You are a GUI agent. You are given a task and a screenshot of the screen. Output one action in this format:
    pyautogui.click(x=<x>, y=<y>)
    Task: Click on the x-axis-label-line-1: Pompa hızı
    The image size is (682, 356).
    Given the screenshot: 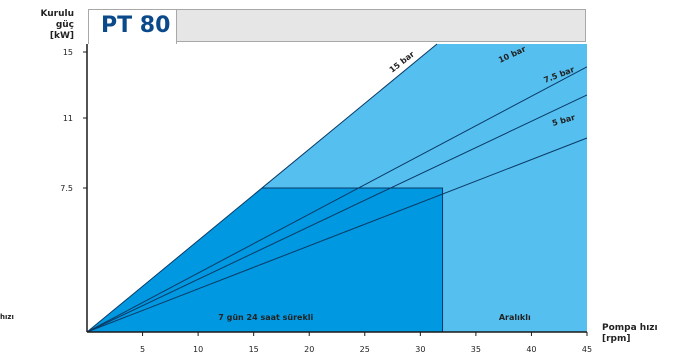 What is the action you would take?
    pyautogui.click(x=630, y=328)
    